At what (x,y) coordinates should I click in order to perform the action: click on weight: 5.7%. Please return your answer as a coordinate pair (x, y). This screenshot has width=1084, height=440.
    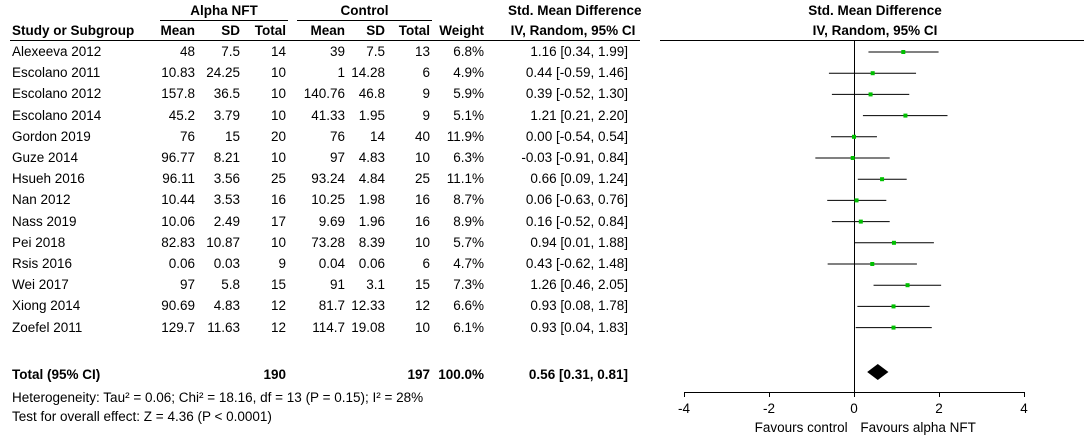
    Looking at the image, I should click on (468, 242).